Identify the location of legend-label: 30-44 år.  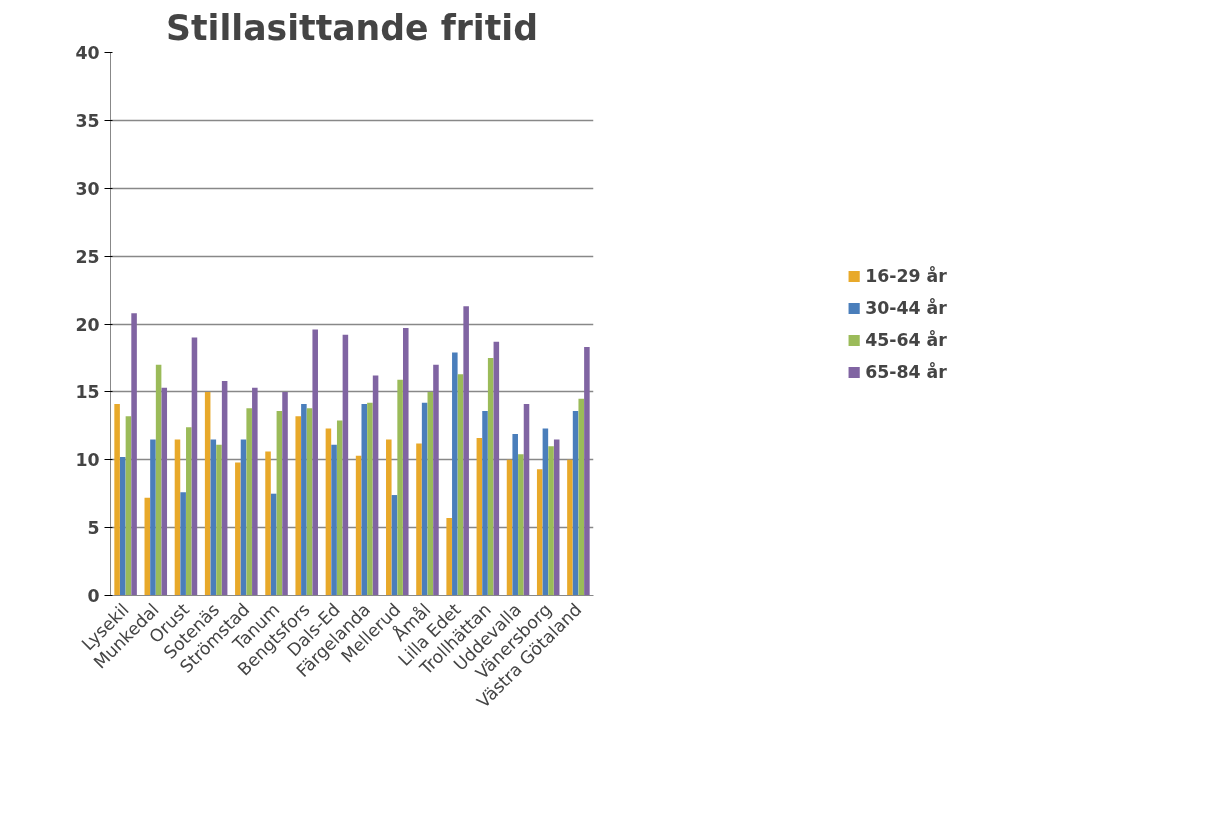
(906, 307).